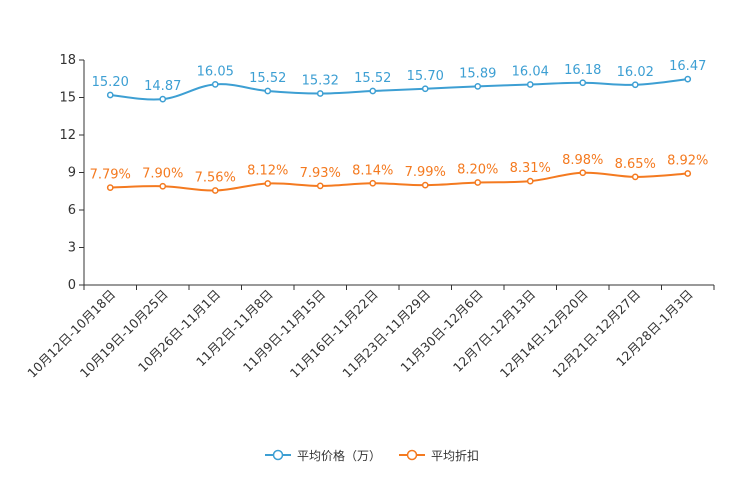 The width and height of the screenshot is (744, 496). I want to click on legend-item-1: 平均价格（万）, so click(322, 455).